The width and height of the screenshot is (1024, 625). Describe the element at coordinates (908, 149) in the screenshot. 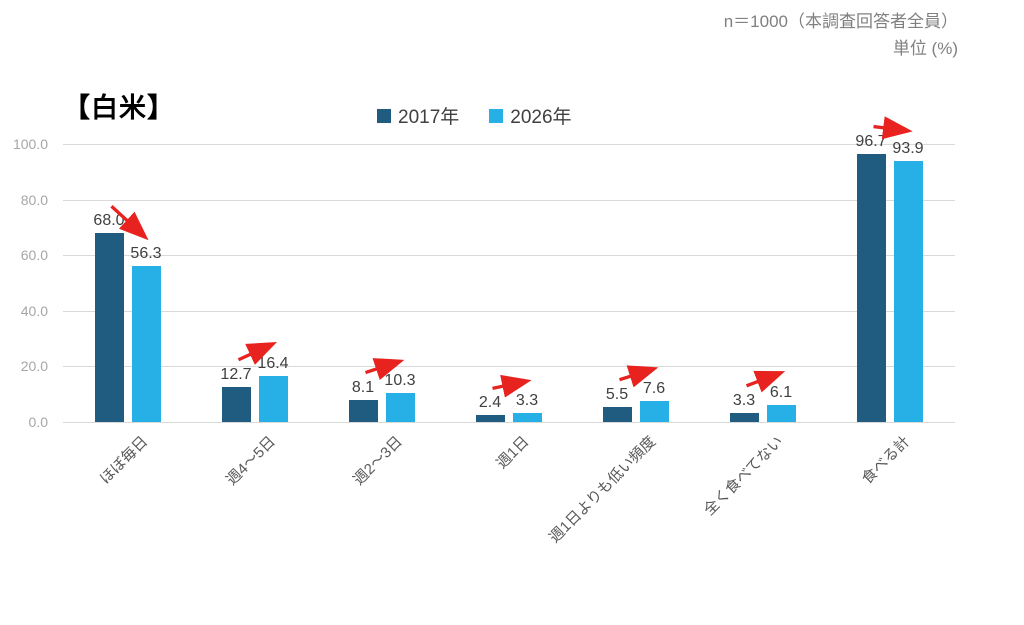

I see `value-label: 93.9` at that location.